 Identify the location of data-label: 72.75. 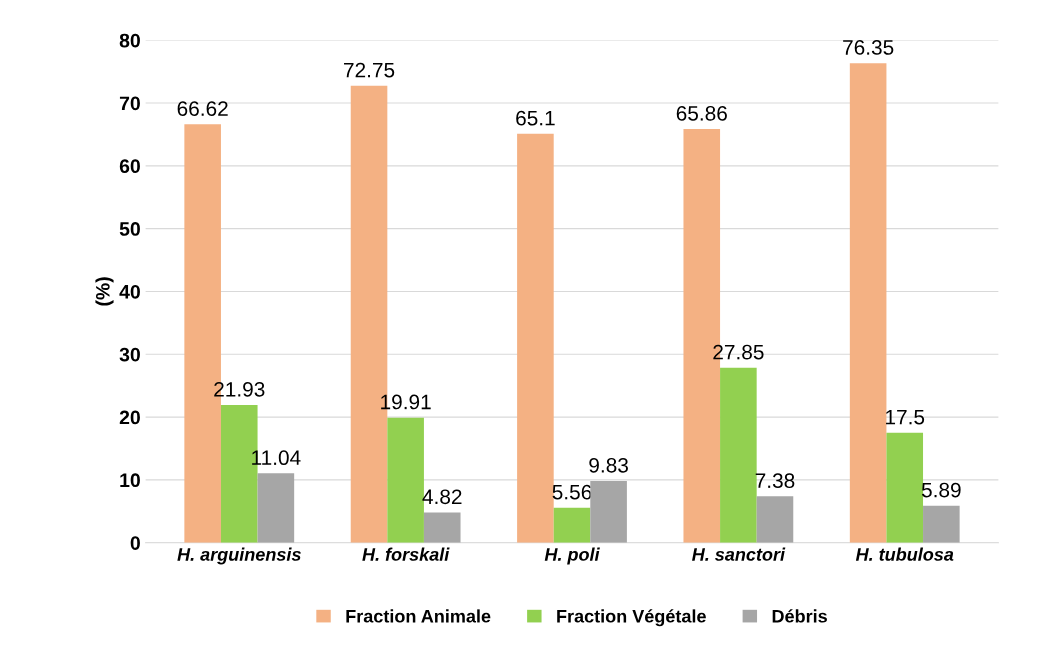
(369, 70).